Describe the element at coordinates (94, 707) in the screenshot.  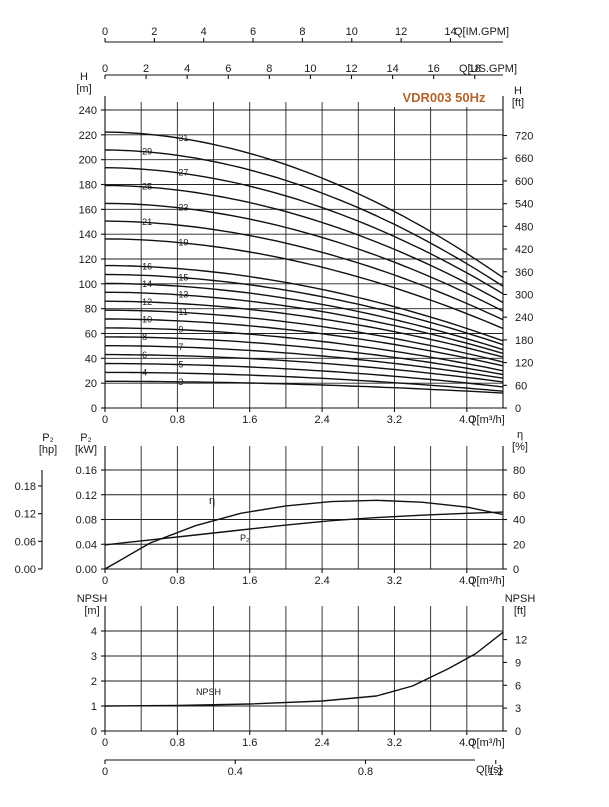
I see `npsh-m-tick-label: 1` at that location.